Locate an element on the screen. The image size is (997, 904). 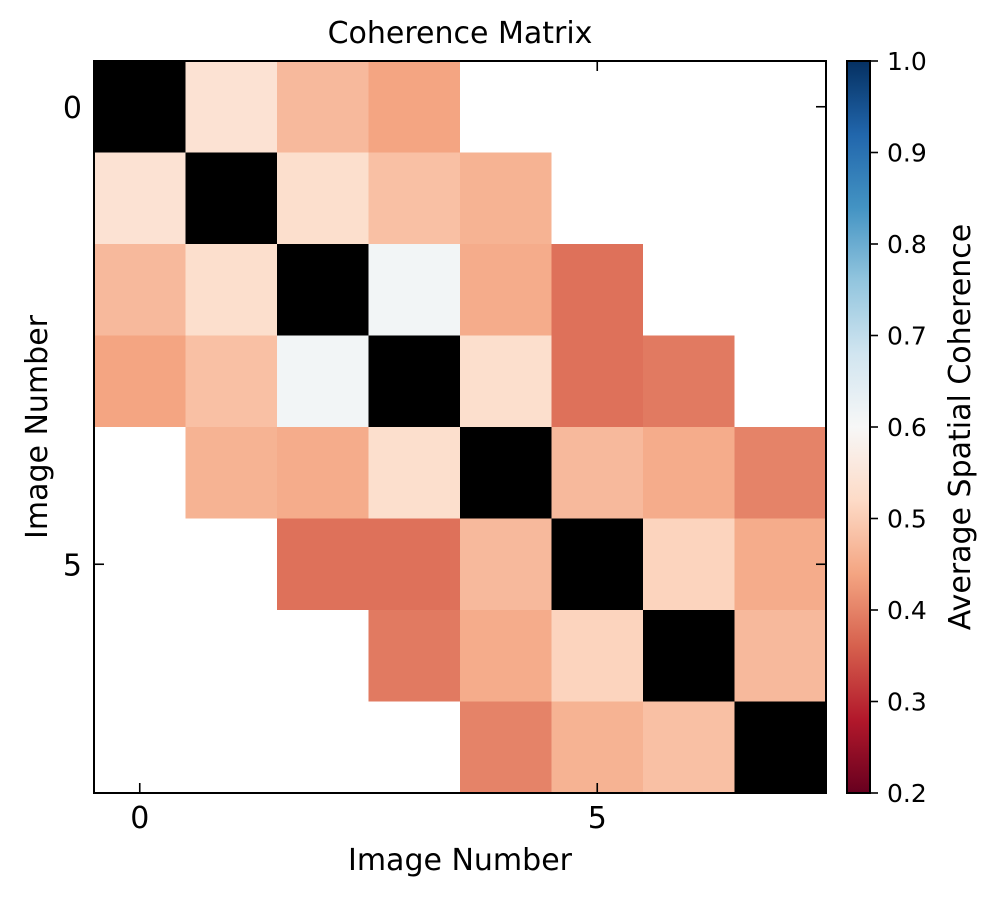
colorbar-ticks: 0.2 0.3 0.4 0.5 0.6 0.7 0.8 0.9 1.0 is located at coordinates (898, 427).